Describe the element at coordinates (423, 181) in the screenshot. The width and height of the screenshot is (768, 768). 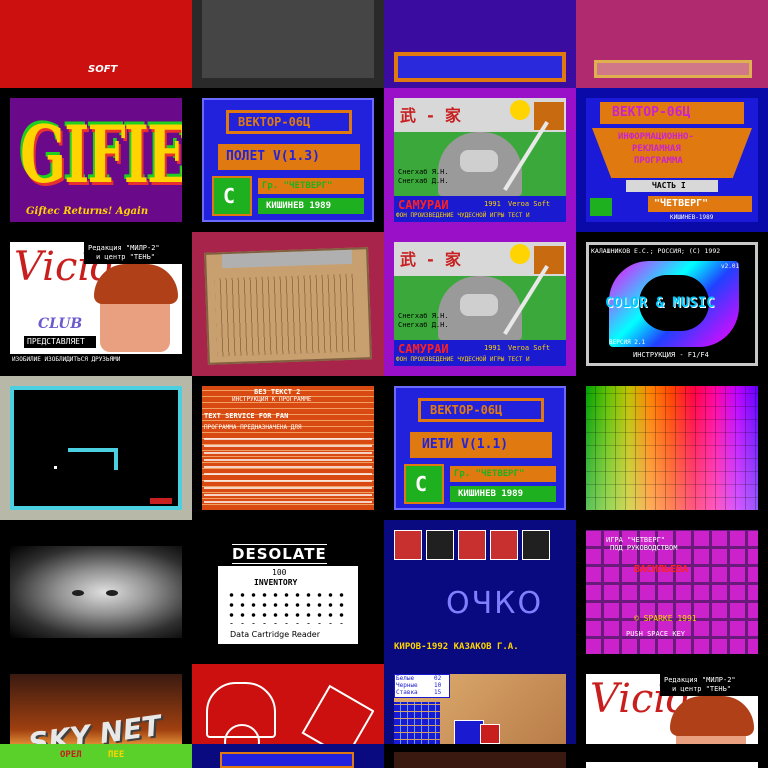
I see `samurai-credits2: Снегхаб Д.Н.` at that location.